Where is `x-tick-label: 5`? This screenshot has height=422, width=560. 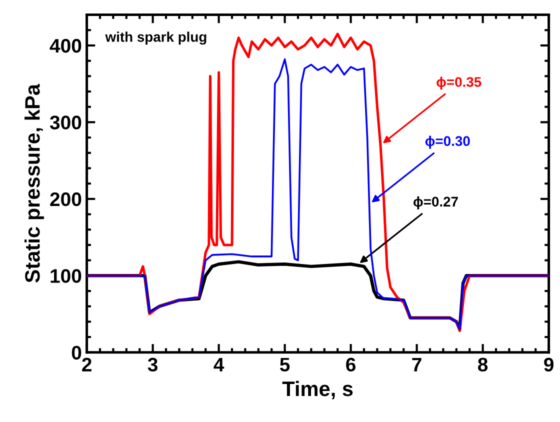
x-tick-label: 5 is located at coordinates (285, 365).